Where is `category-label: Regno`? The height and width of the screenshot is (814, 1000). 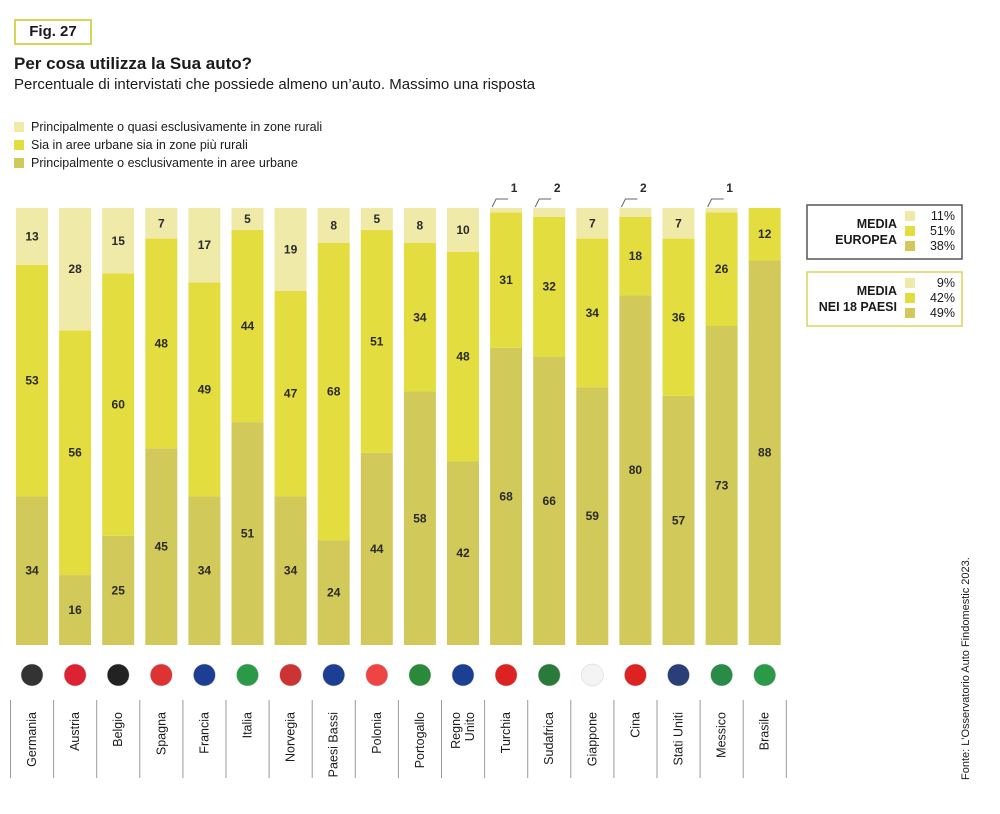 category-label: Regno is located at coordinates (456, 730).